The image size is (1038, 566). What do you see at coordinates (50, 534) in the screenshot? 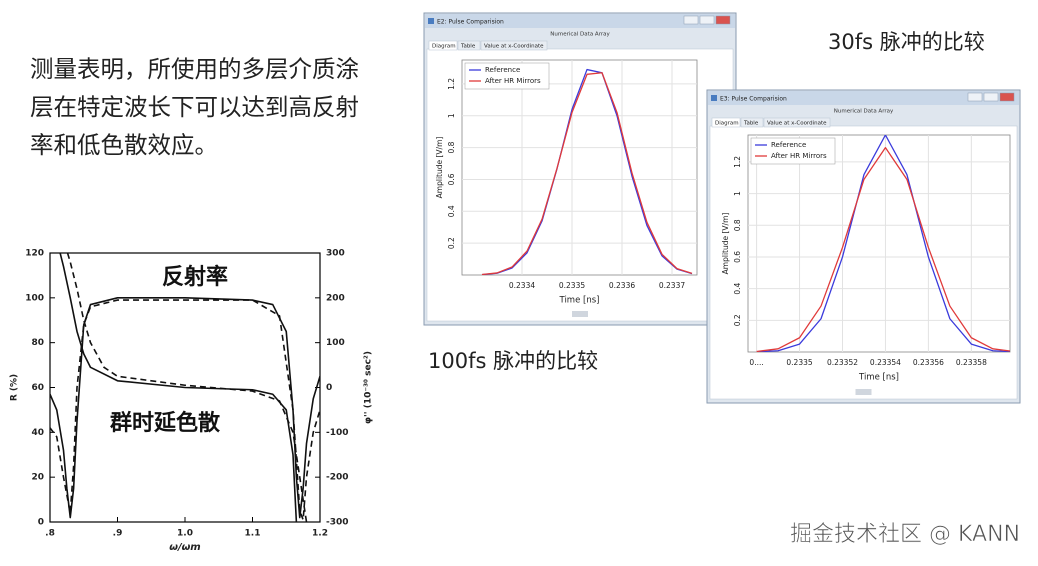
I see `x-tick-label: .8` at bounding box center [50, 534].